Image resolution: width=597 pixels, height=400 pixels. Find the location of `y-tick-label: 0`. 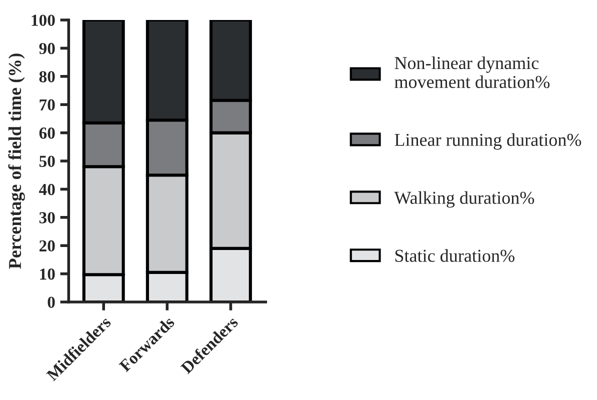

y-tick-label: 0 is located at coordinates (51, 302).